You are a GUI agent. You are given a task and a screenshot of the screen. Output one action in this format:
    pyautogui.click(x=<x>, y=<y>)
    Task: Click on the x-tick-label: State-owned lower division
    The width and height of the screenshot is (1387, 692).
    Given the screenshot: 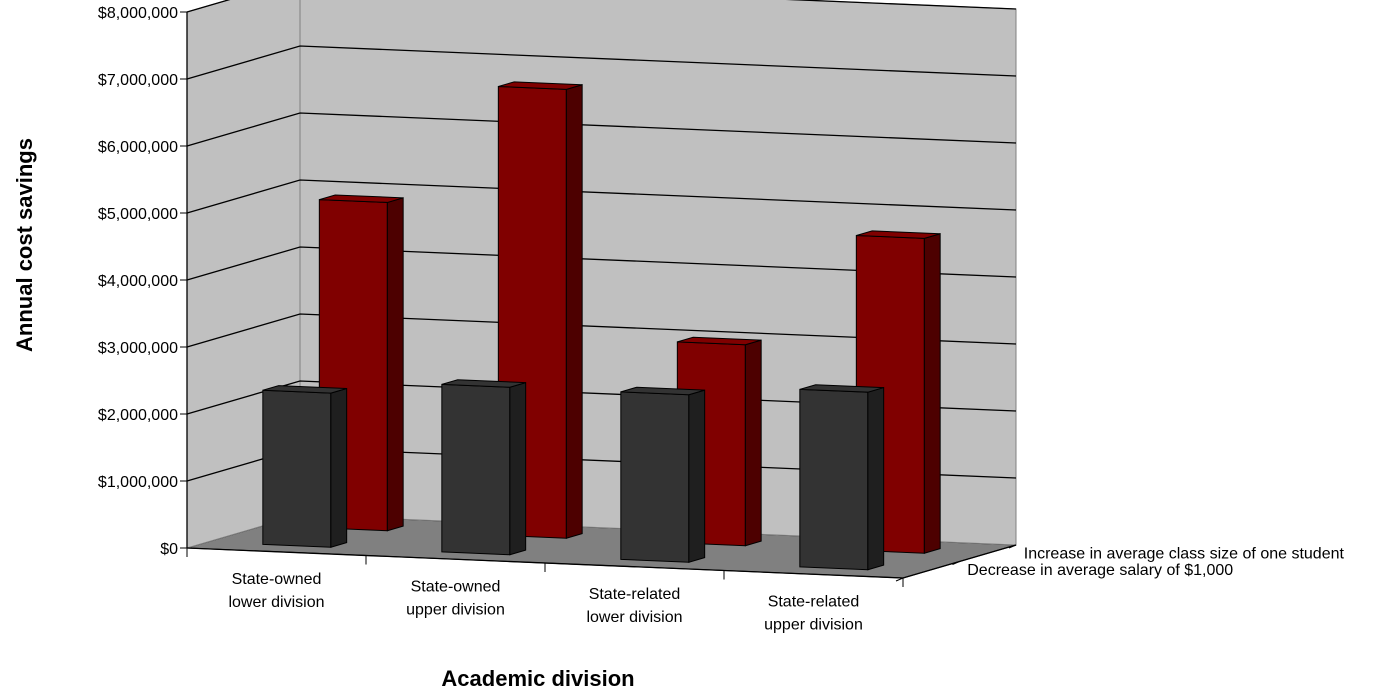 What is the action you would take?
    pyautogui.click(x=276, y=591)
    